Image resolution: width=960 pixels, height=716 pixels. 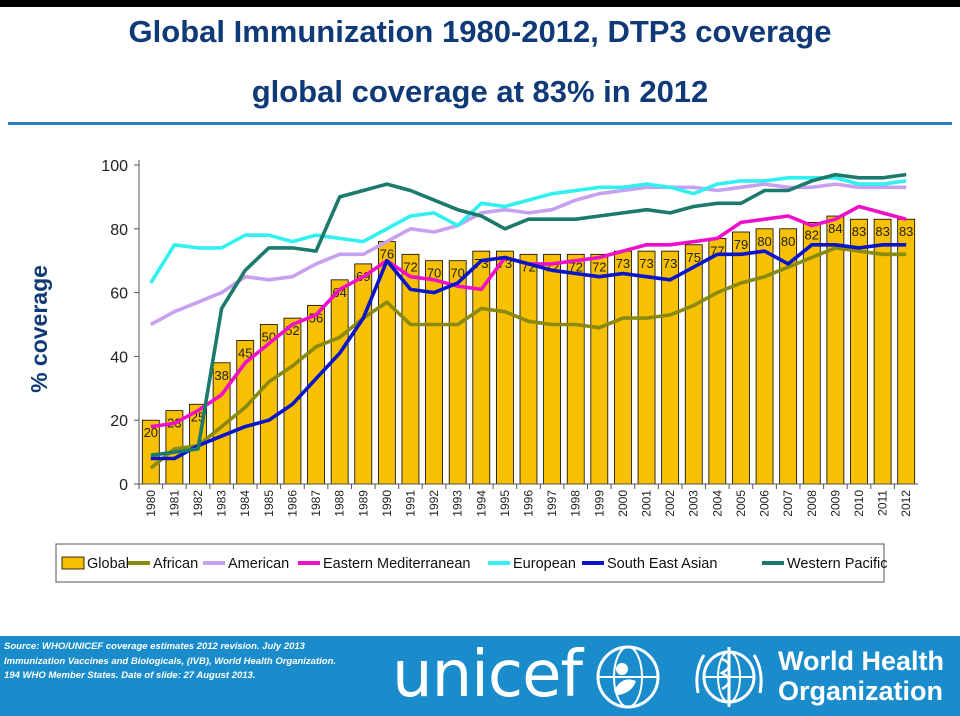 What do you see at coordinates (434, 503) in the screenshot?
I see `x-tick-label: 1992` at bounding box center [434, 503].